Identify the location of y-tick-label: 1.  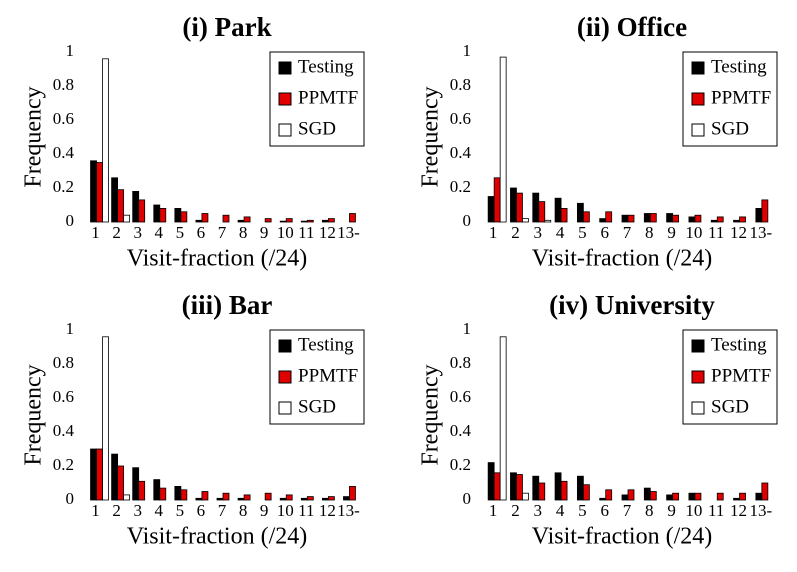
(467, 328).